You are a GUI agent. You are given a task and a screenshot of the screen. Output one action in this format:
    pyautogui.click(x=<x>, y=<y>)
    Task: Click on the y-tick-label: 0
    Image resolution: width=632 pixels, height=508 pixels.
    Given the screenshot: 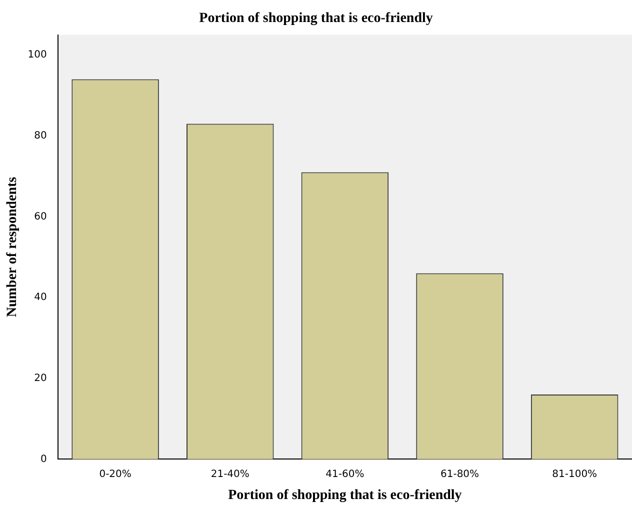 What is the action you would take?
    pyautogui.click(x=43, y=459)
    